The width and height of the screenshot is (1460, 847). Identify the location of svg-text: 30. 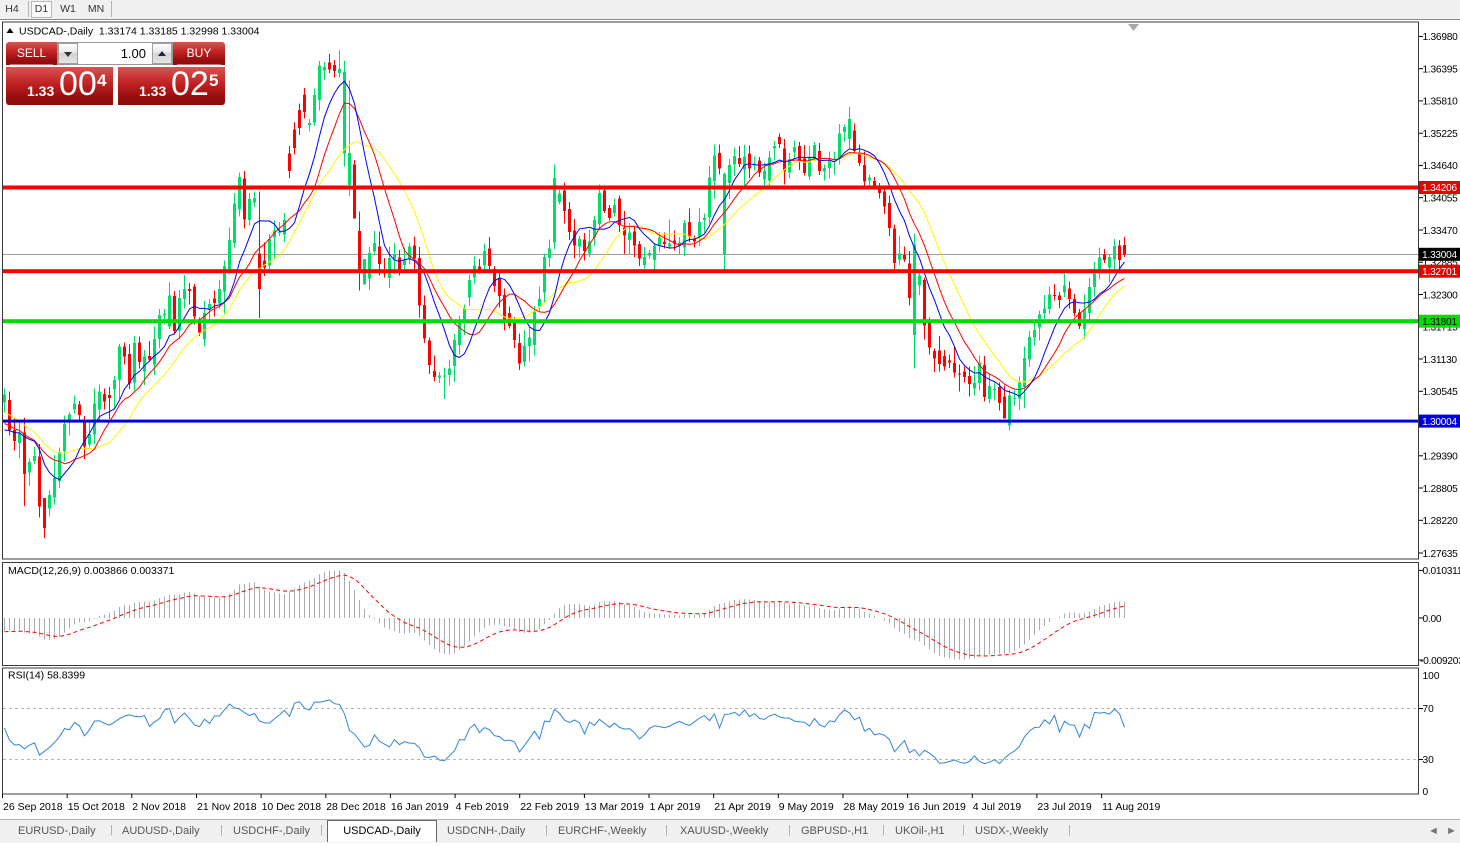
(1429, 760).